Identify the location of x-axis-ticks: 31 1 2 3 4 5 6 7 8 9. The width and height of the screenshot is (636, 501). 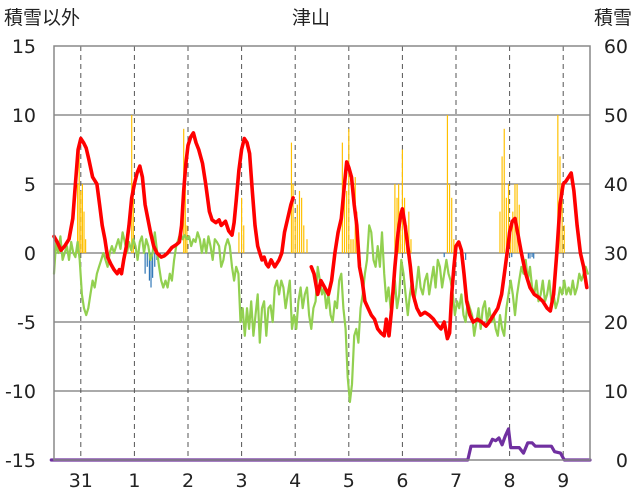
(319, 481).